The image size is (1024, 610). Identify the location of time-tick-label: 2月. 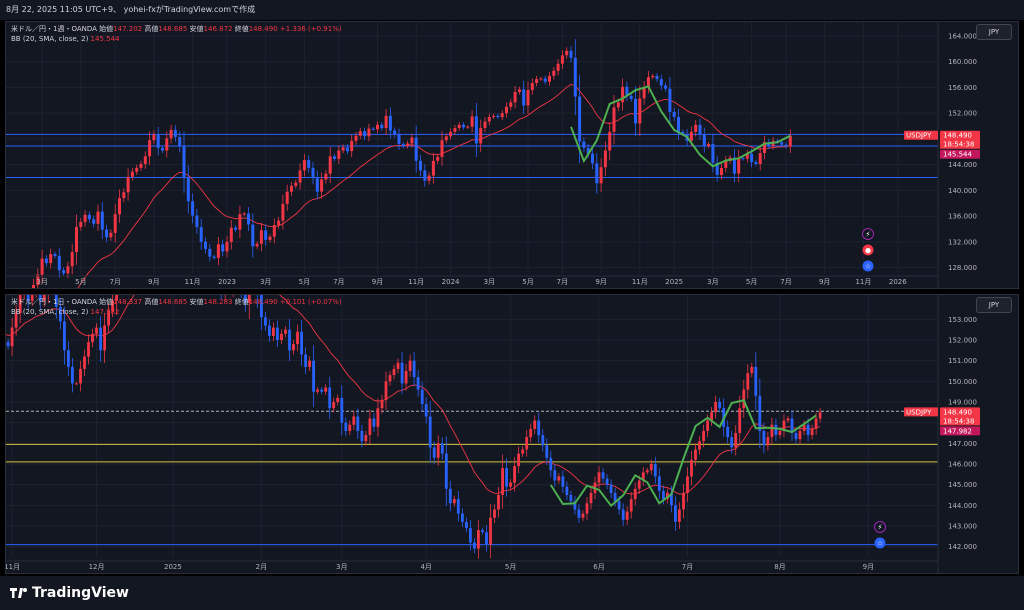
(261, 567).